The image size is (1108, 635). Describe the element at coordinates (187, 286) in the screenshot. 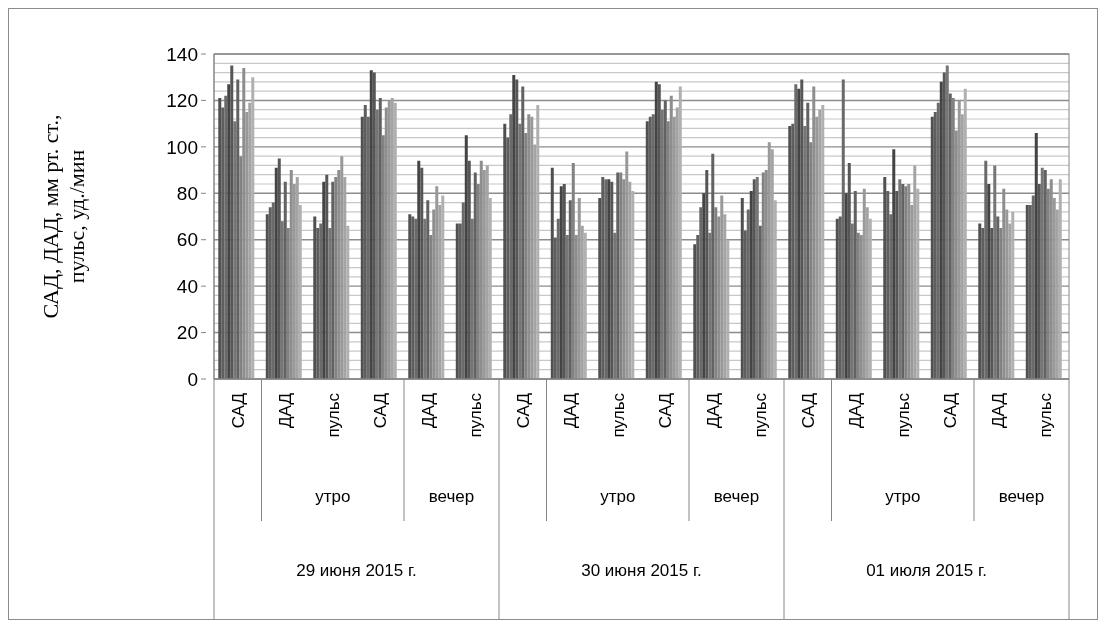

I see `y-tick-label: 40` at that location.